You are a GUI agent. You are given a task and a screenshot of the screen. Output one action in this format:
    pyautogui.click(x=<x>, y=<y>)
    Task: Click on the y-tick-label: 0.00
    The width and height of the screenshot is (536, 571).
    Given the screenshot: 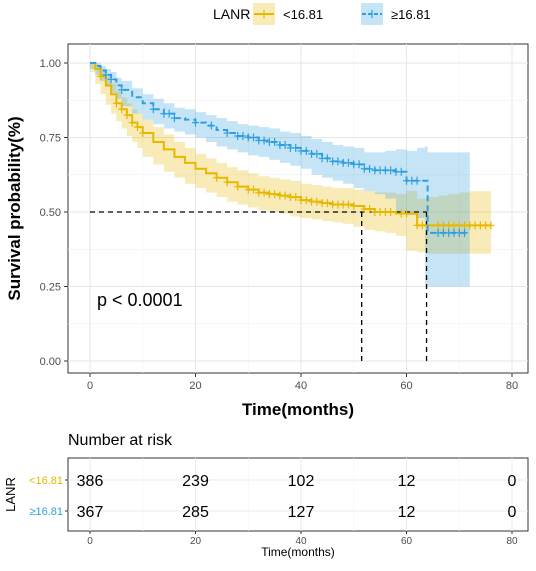 What is the action you would take?
    pyautogui.click(x=50, y=362)
    